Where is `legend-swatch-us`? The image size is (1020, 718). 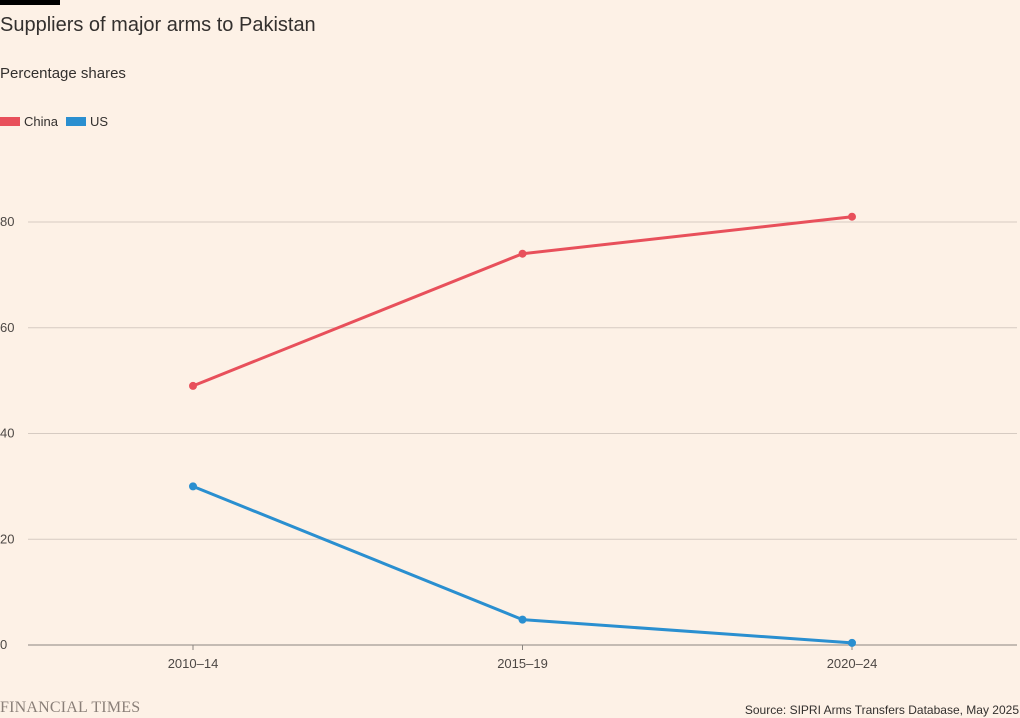
legend-swatch-us is located at coordinates (75, 121).